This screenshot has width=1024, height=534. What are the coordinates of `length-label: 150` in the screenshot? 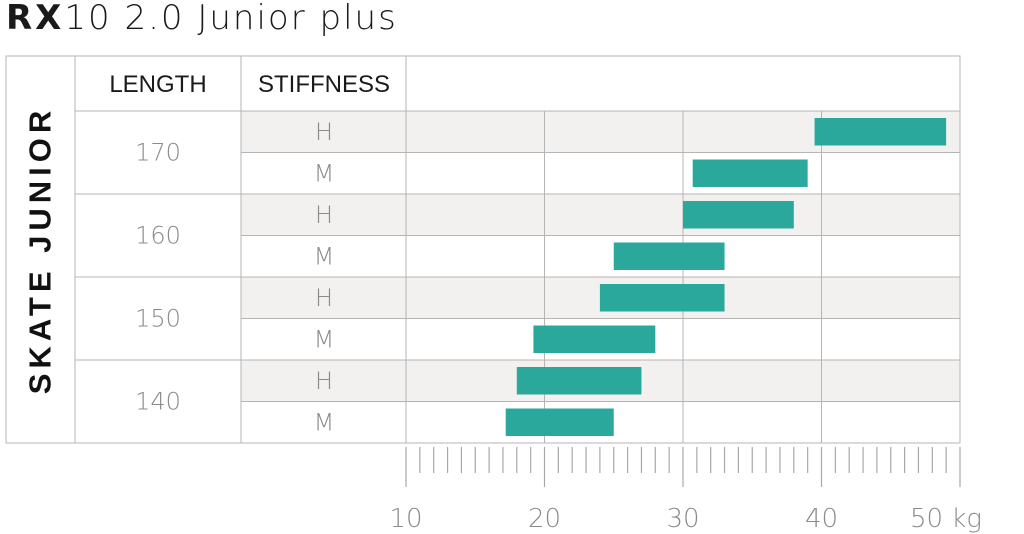 It's located at (158, 319).